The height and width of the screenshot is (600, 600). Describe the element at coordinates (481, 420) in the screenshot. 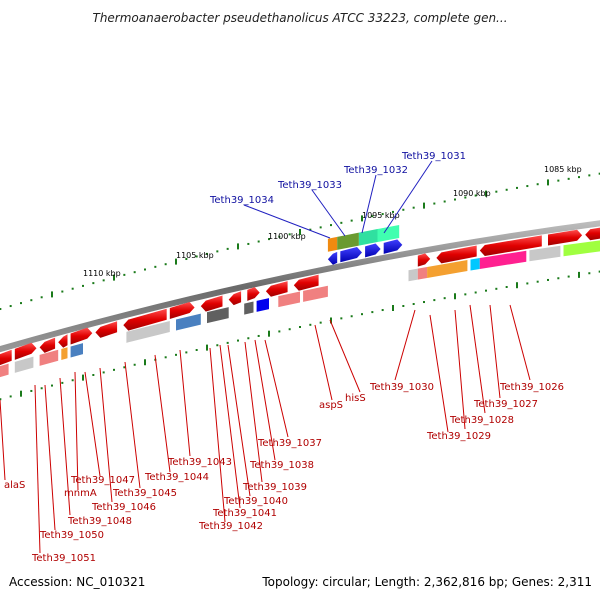

I see `gene-label-teth39-1028: Teth39_1028` at that location.